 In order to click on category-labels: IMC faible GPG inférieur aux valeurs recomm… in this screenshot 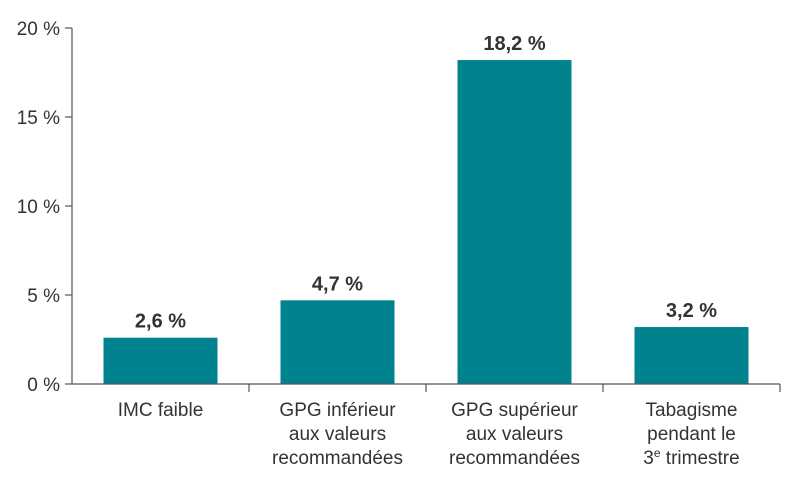, I will do `click(429, 434)`.